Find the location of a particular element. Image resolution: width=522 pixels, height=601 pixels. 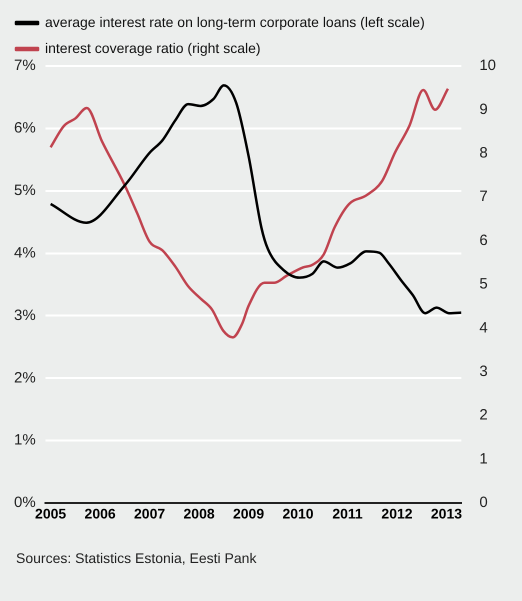

y2-tick-label: 7 is located at coordinates (483, 197).